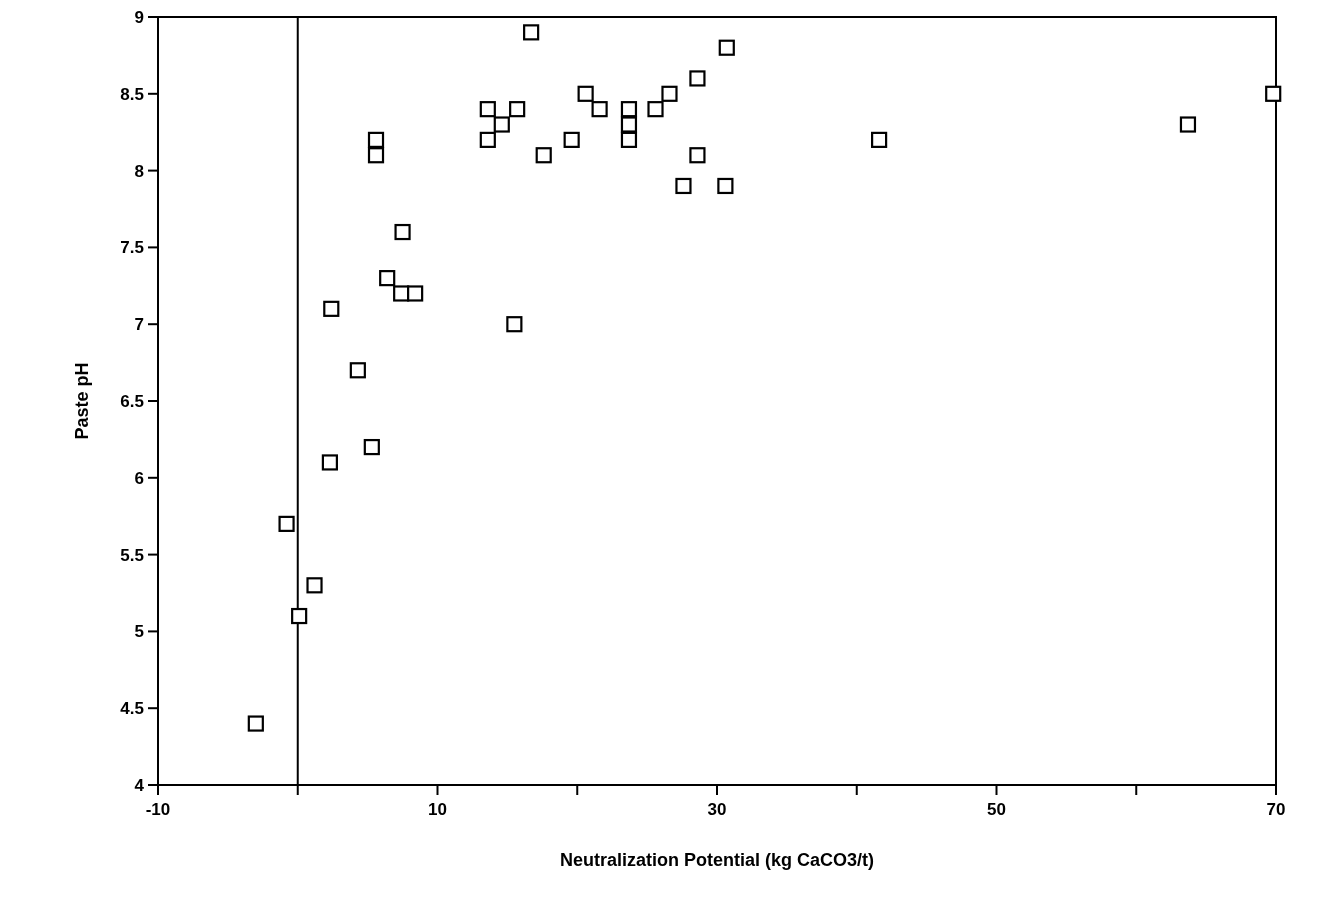  Describe the element at coordinates (132, 709) in the screenshot. I see `y-tick-label: 4.5` at that location.